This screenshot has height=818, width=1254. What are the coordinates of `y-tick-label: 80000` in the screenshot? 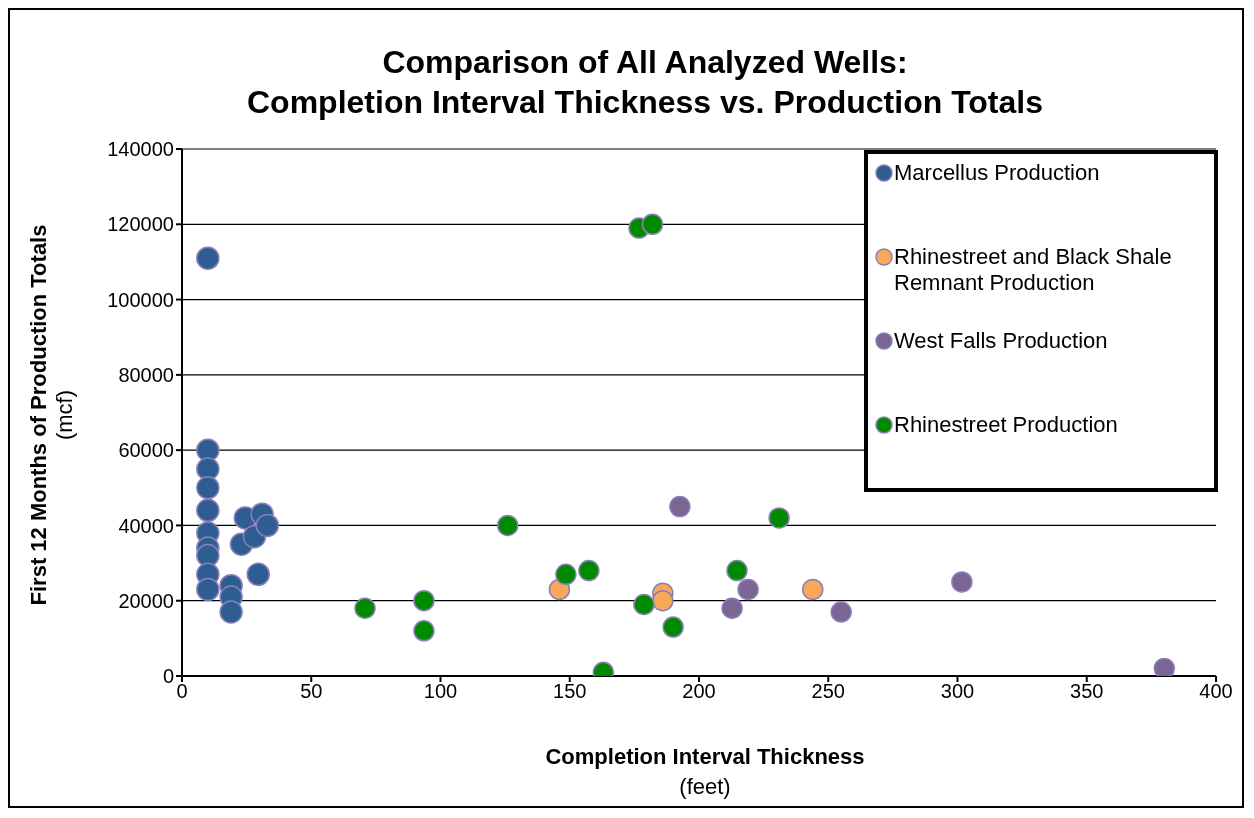 It's located at (146, 374).